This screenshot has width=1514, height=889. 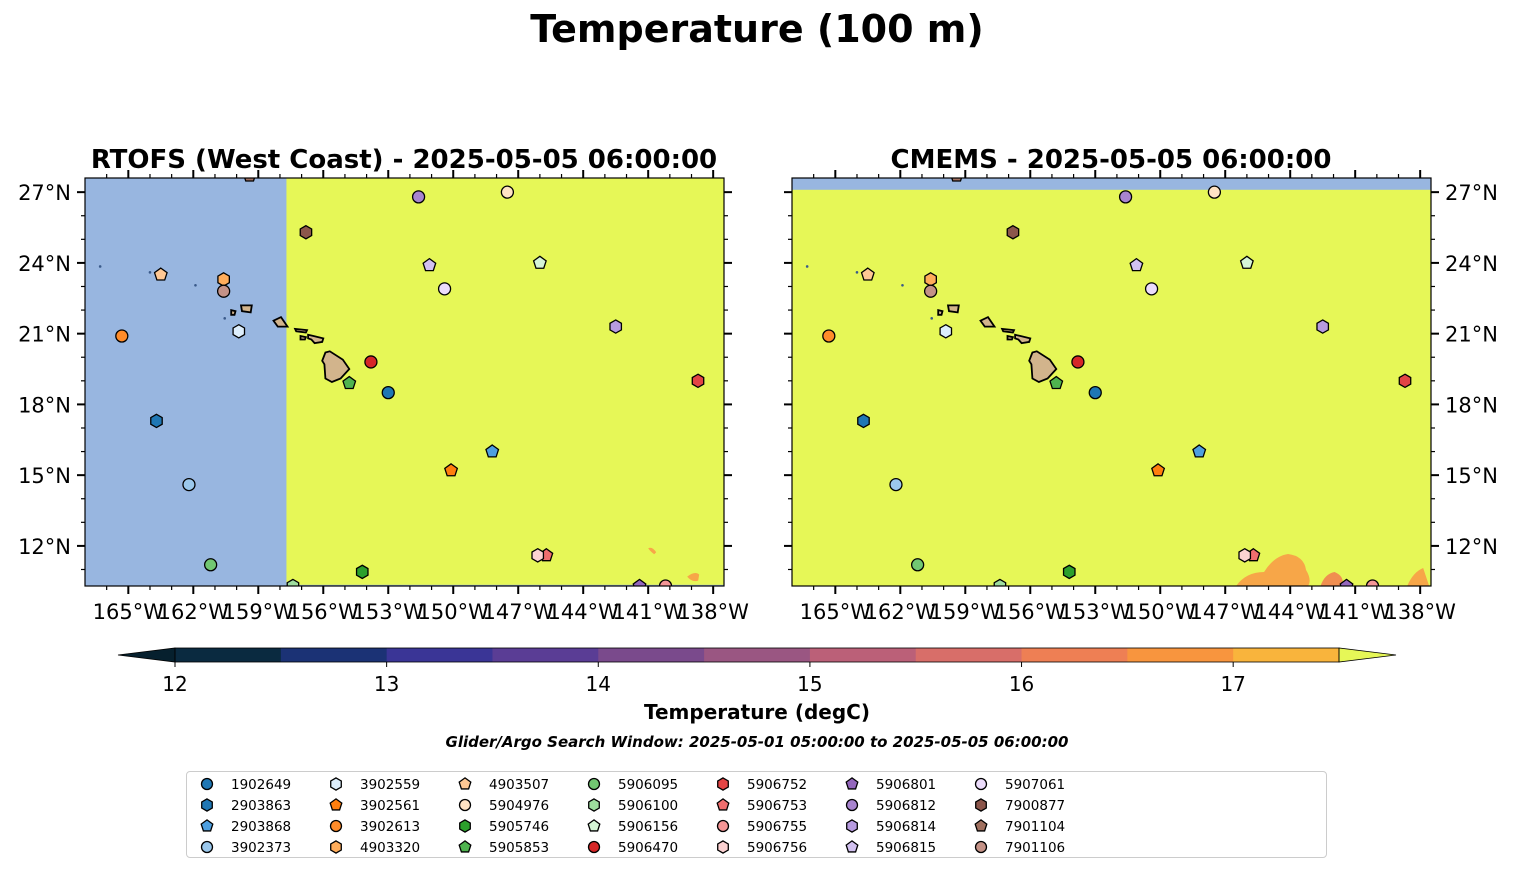 I want to click on legend-label: 5906470, so click(x=648, y=848).